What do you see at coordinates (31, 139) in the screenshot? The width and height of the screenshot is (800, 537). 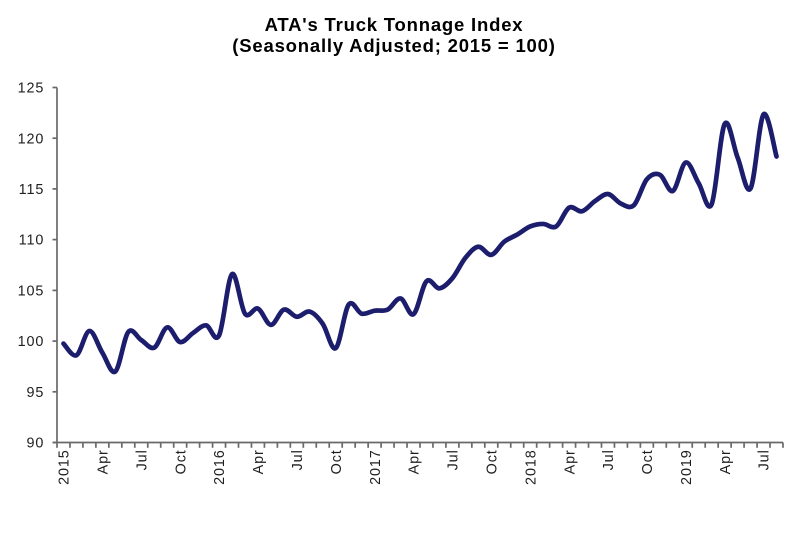 I see `svg-text: 120` at bounding box center [31, 139].